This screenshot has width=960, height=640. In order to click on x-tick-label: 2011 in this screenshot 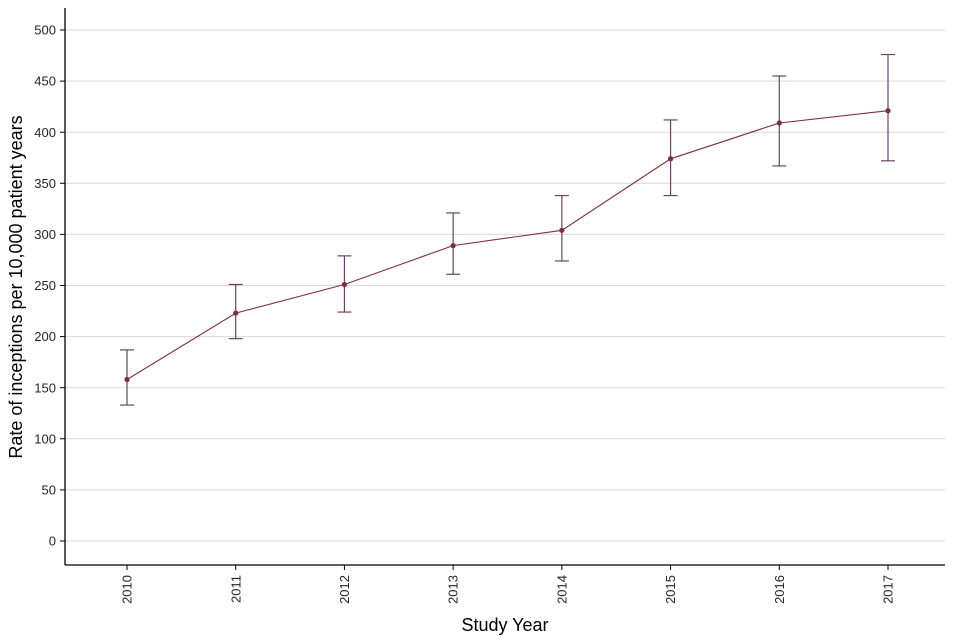, I will do `click(235, 589)`.